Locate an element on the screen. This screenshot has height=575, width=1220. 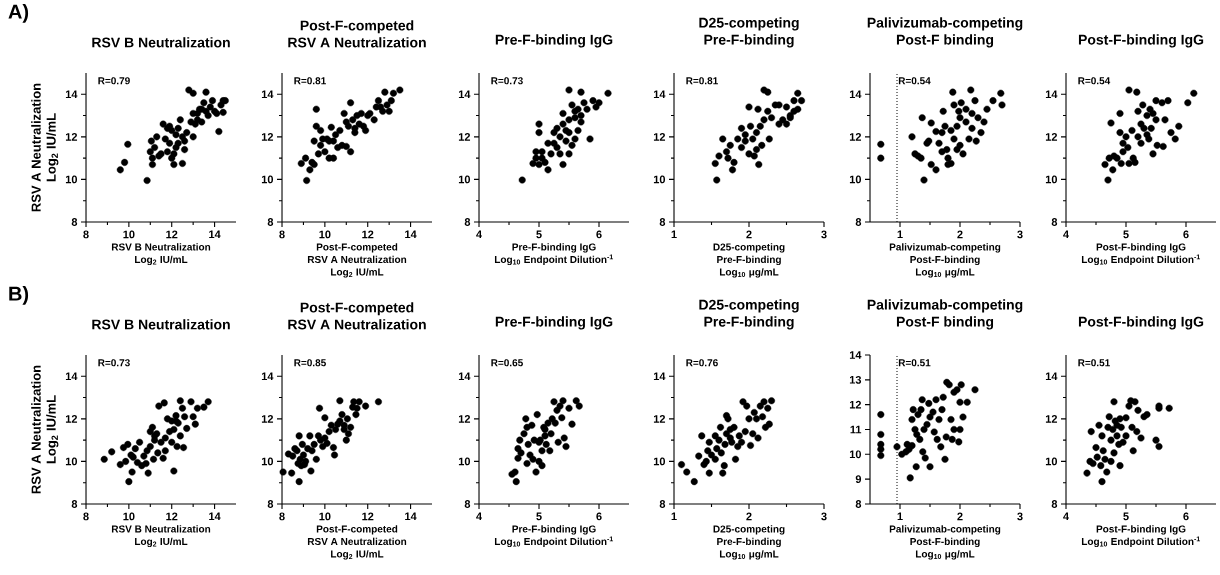
annotation: R=0.54 is located at coordinates (914, 81).